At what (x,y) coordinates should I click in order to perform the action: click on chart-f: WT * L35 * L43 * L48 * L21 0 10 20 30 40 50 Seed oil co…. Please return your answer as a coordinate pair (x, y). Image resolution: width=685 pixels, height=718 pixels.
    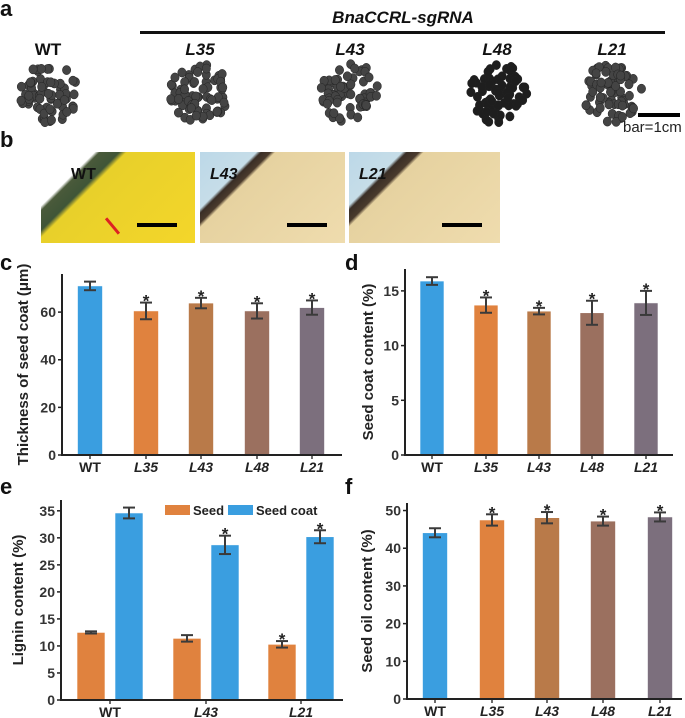
    Looking at the image, I should click on (520, 609).